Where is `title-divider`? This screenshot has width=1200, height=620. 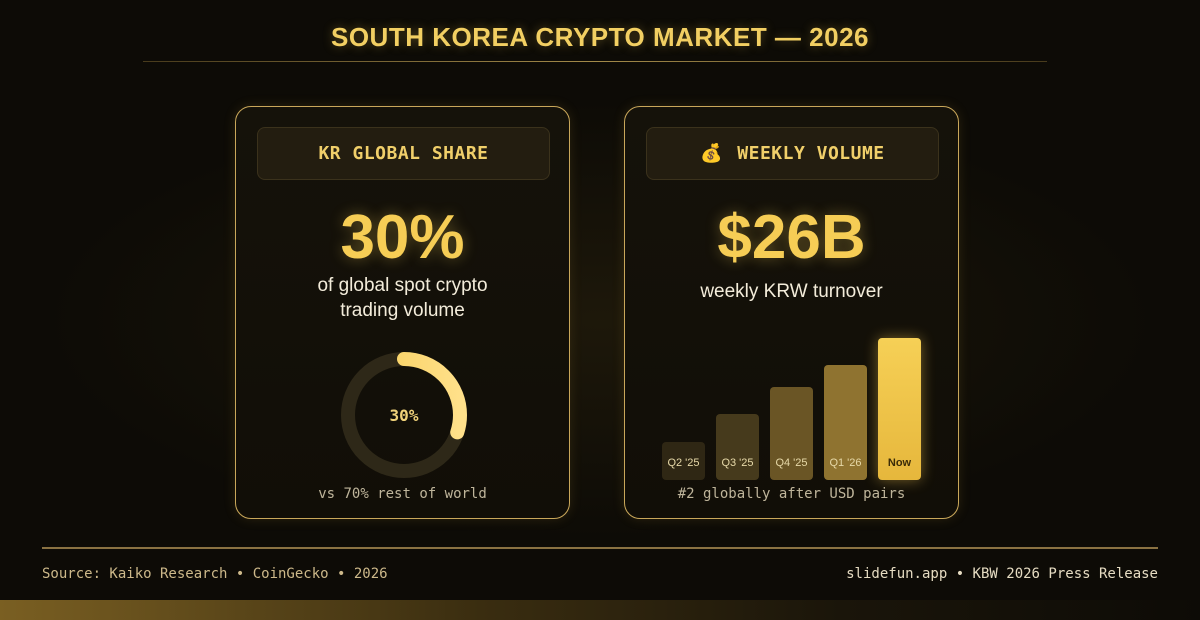
title-divider is located at coordinates (595, 61).